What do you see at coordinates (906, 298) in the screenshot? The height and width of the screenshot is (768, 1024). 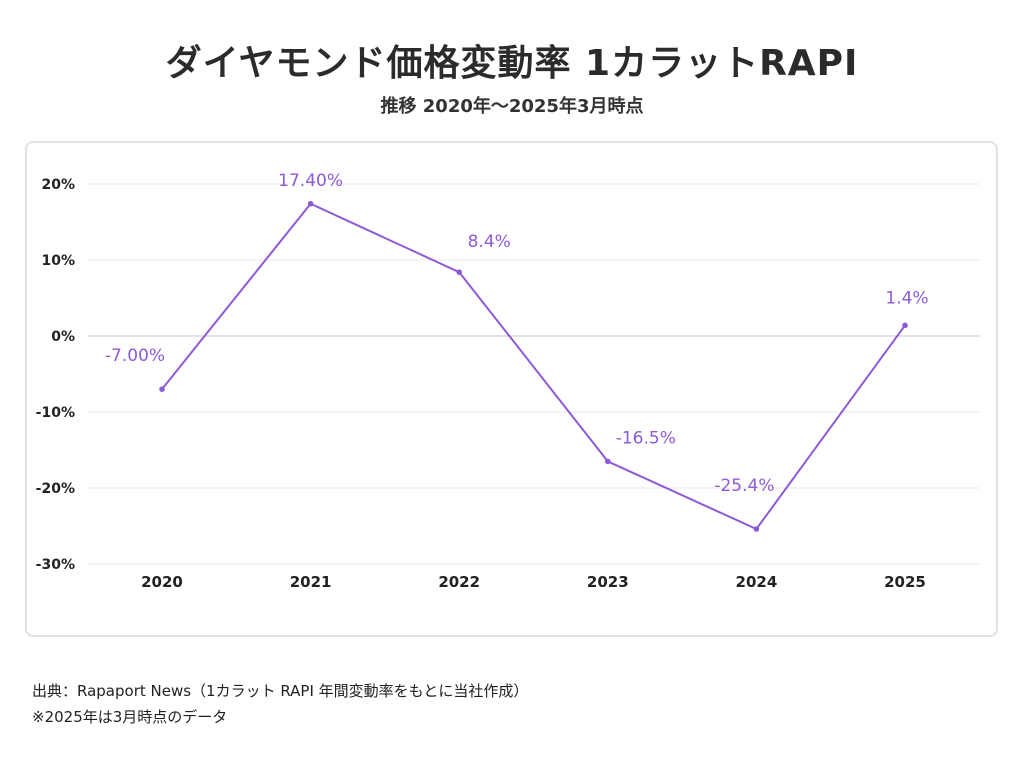 I see `data-label: 1.4%` at bounding box center [906, 298].